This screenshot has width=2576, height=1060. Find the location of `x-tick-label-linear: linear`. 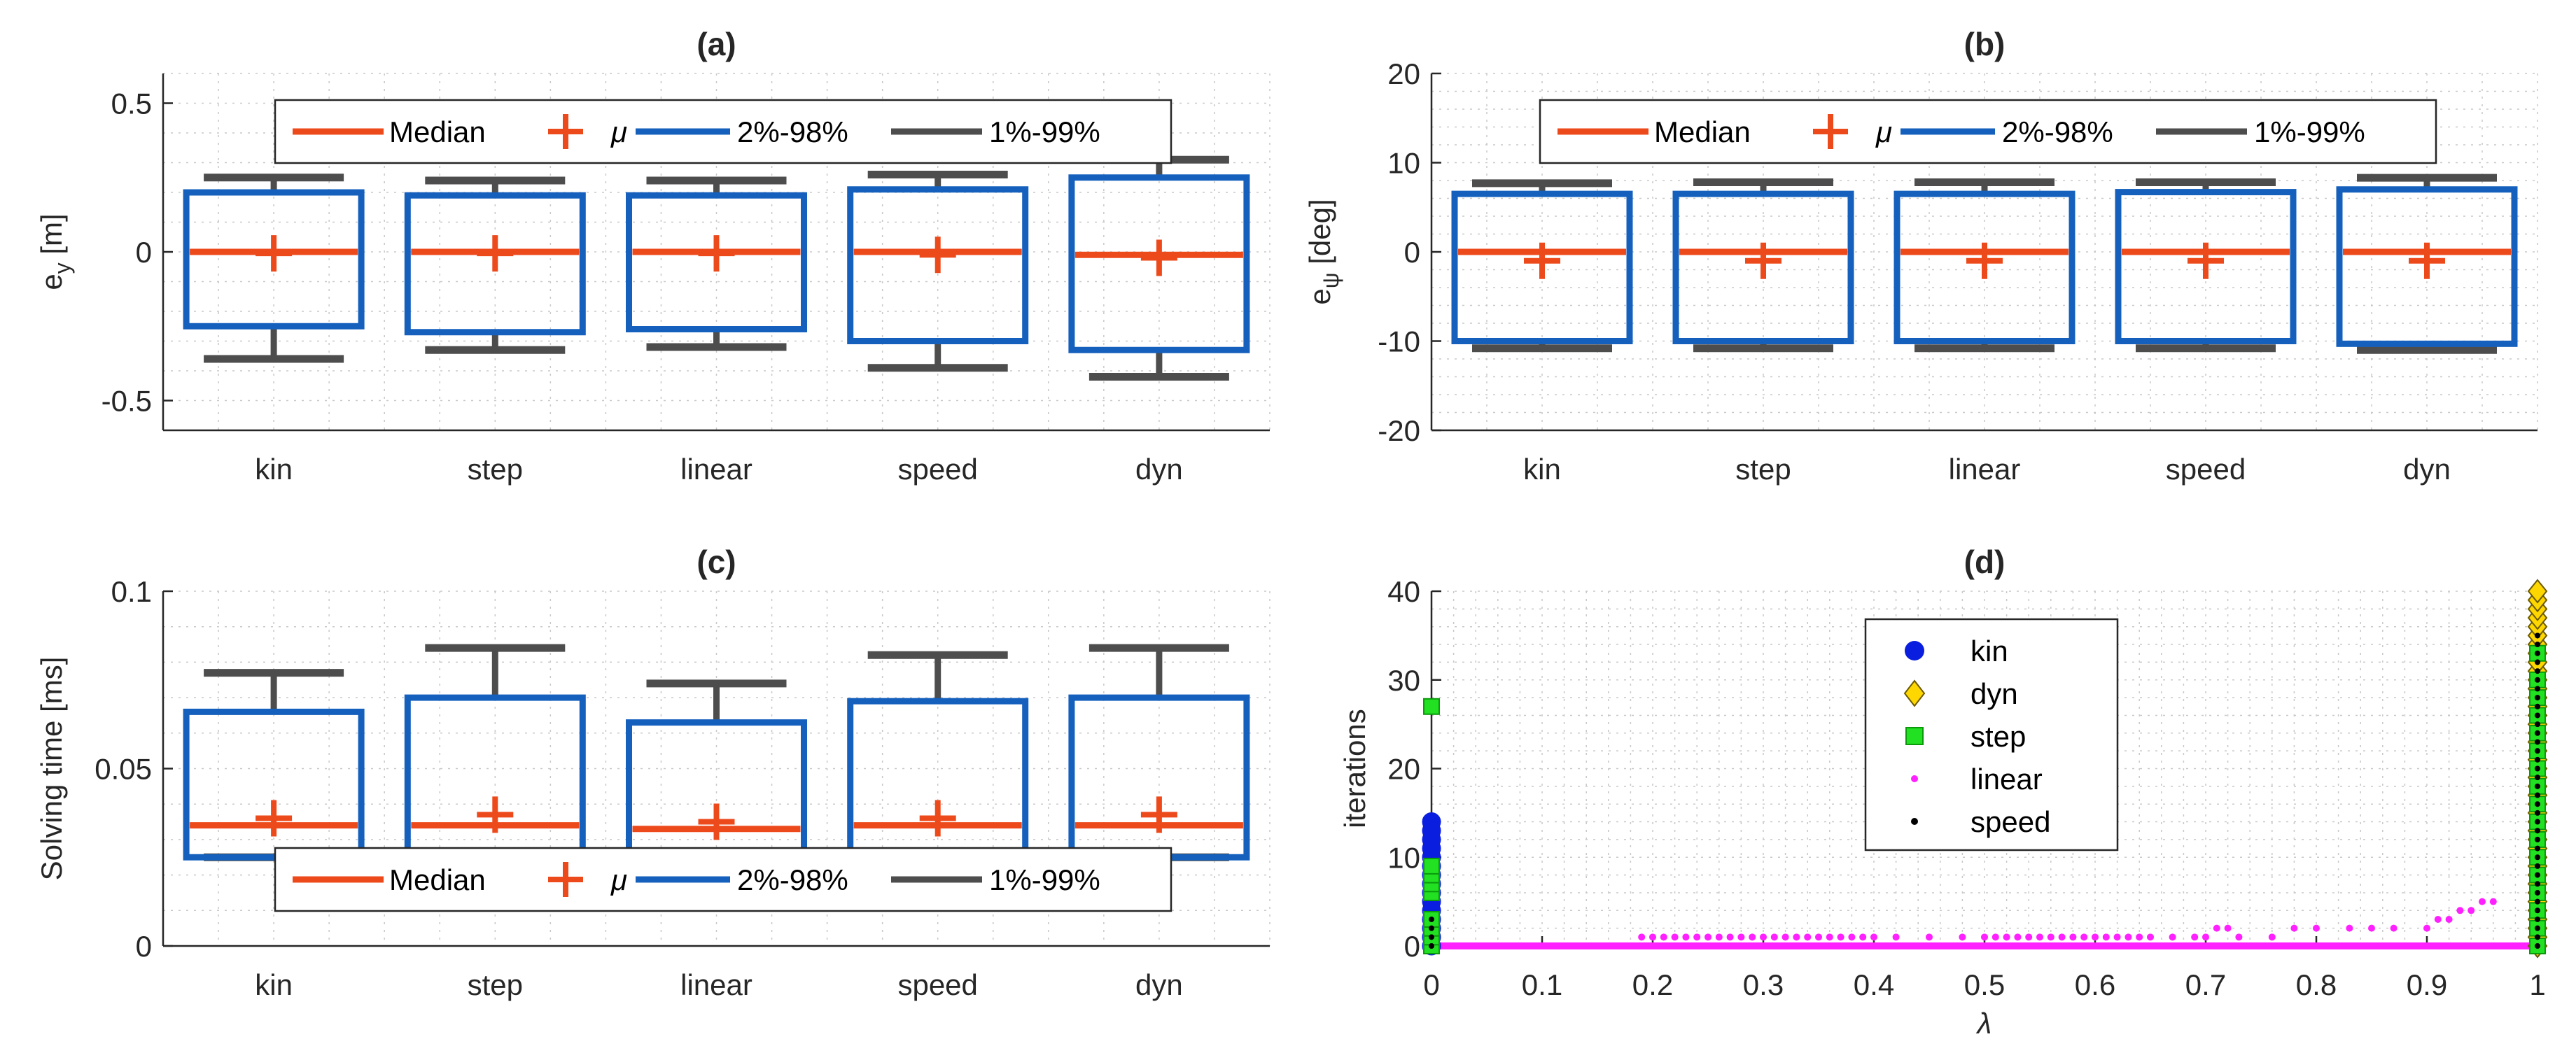

x-tick-label-linear: linear is located at coordinates (1985, 470).